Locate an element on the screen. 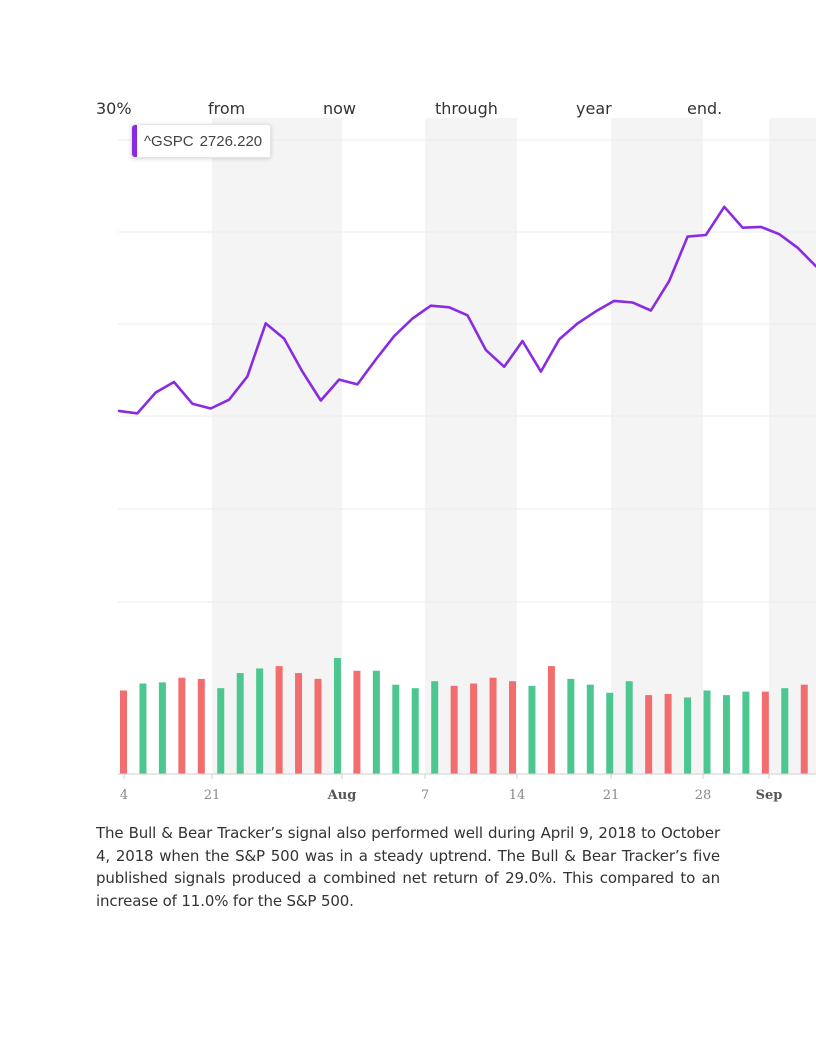  tooltip-value: 2726.220 is located at coordinates (231, 141).